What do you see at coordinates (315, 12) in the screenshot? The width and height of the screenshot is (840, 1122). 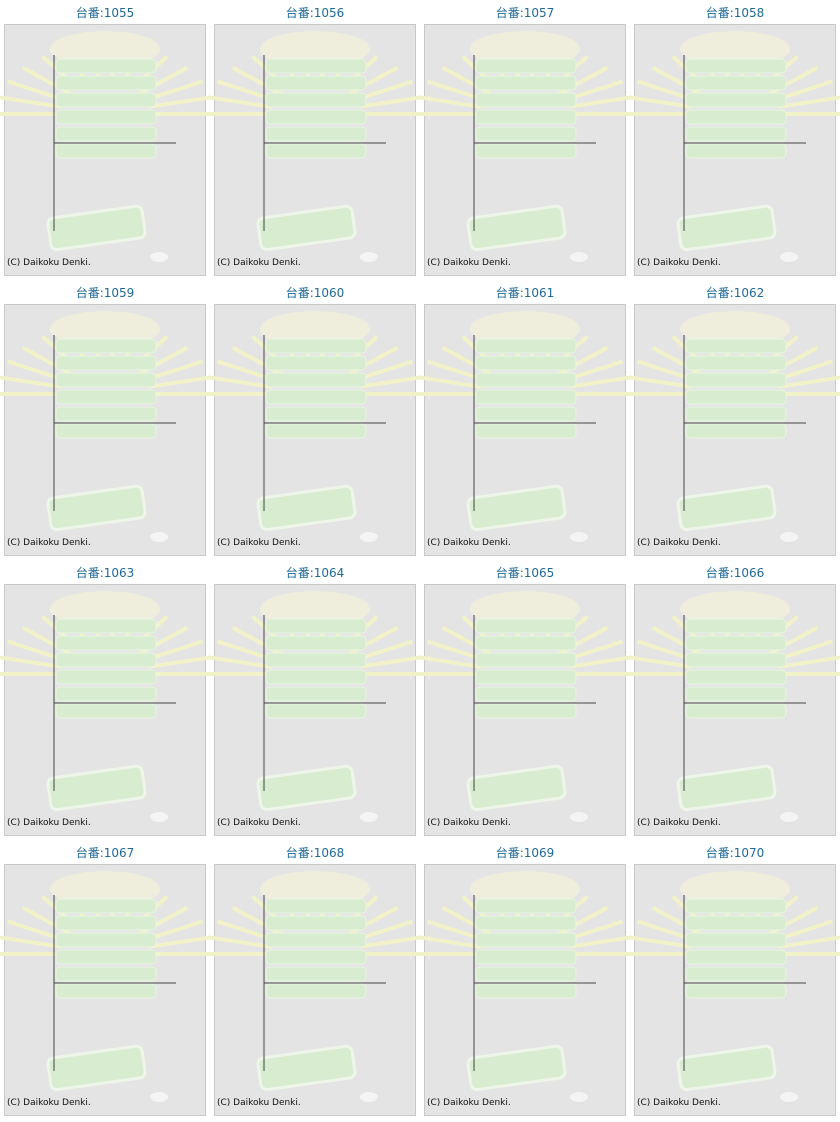 I see `chart-title: 台番:1056` at bounding box center [315, 12].